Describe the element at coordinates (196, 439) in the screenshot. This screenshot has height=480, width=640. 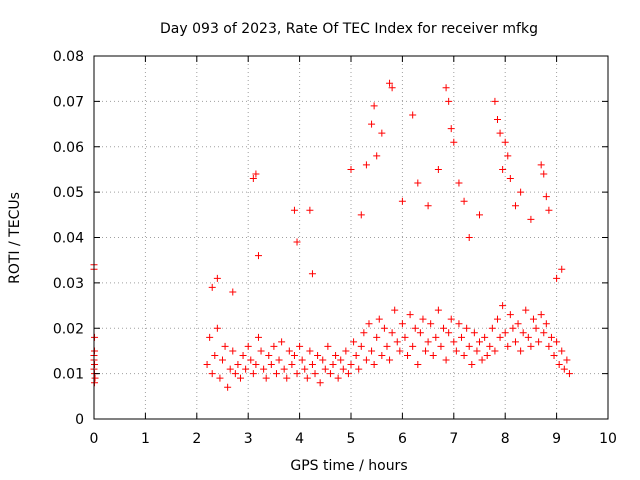
I see `x-tick-label: 2` at that location.